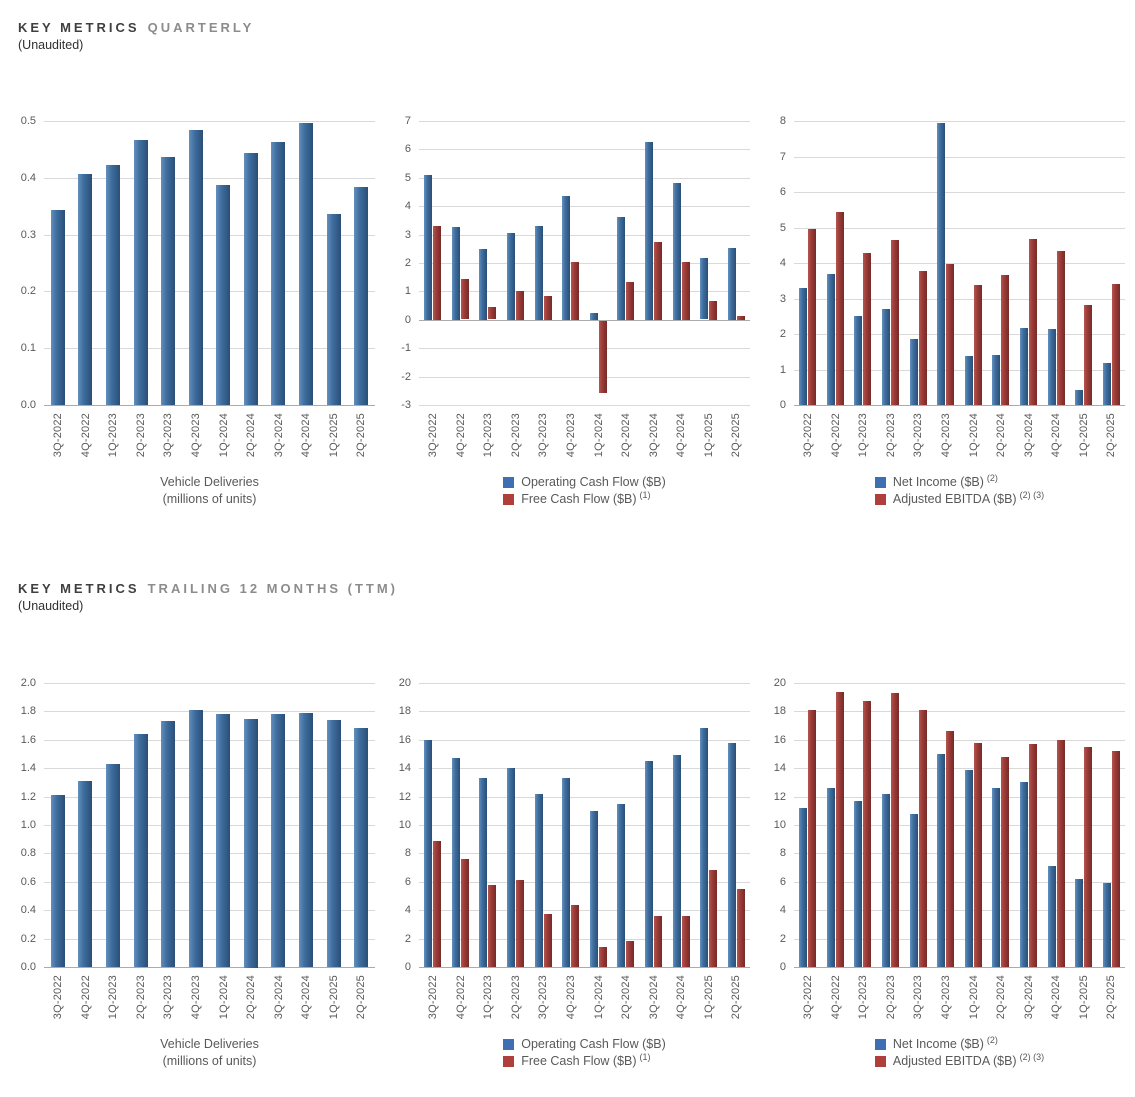 Image resolution: width=1135 pixels, height=1097 pixels. I want to click on section-title-light: QUARTERLY, so click(201, 27).